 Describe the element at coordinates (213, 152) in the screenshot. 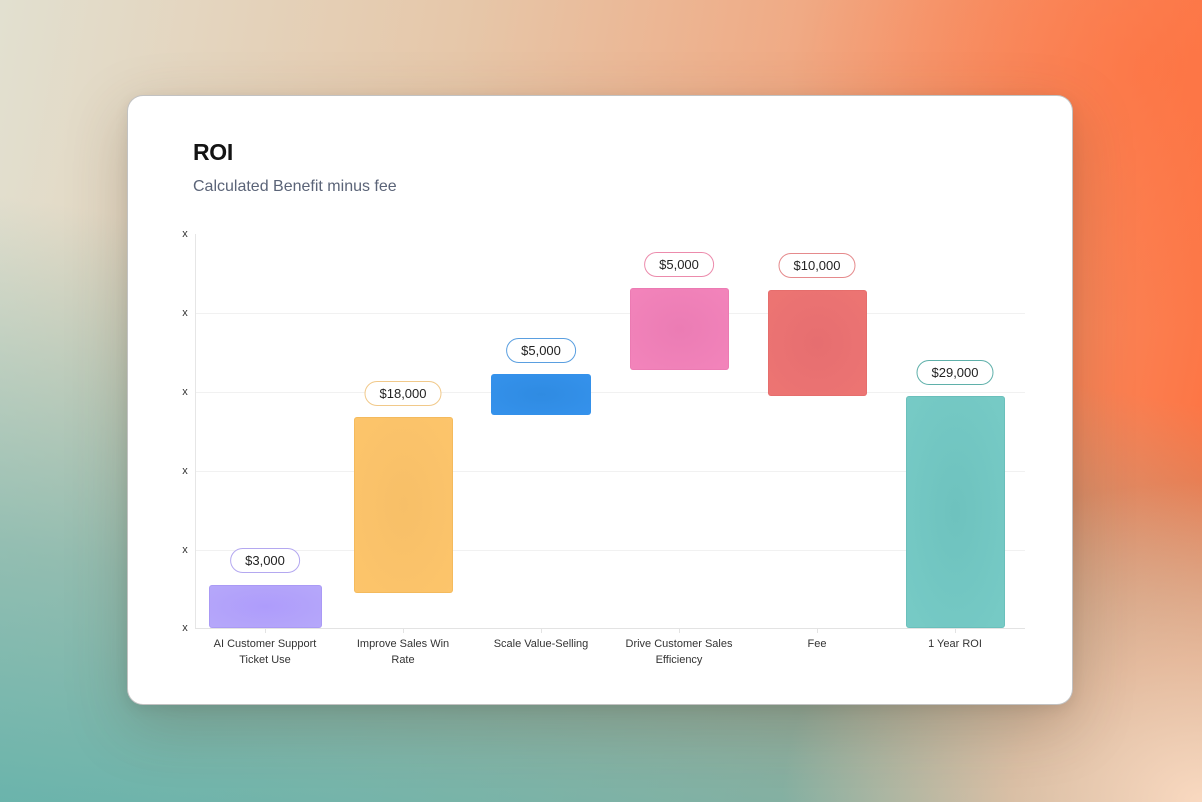

I see `chart-title: ROI` at that location.